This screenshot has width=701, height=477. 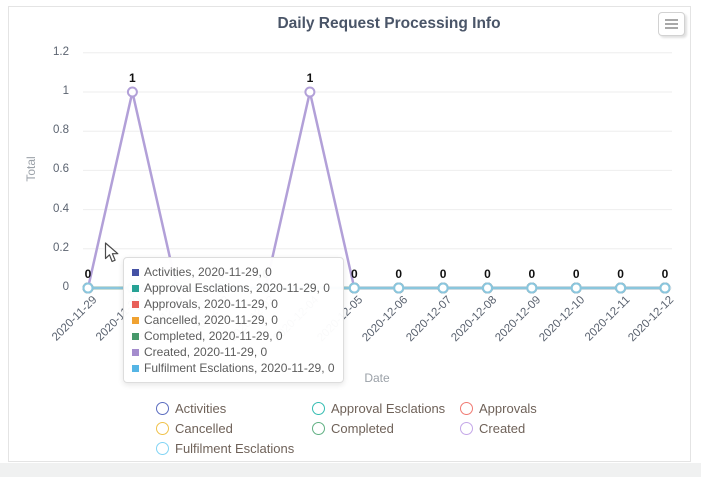 What do you see at coordinates (213, 336) in the screenshot?
I see `tooltip-row-text: Completed, 2020-11-29, 0` at bounding box center [213, 336].